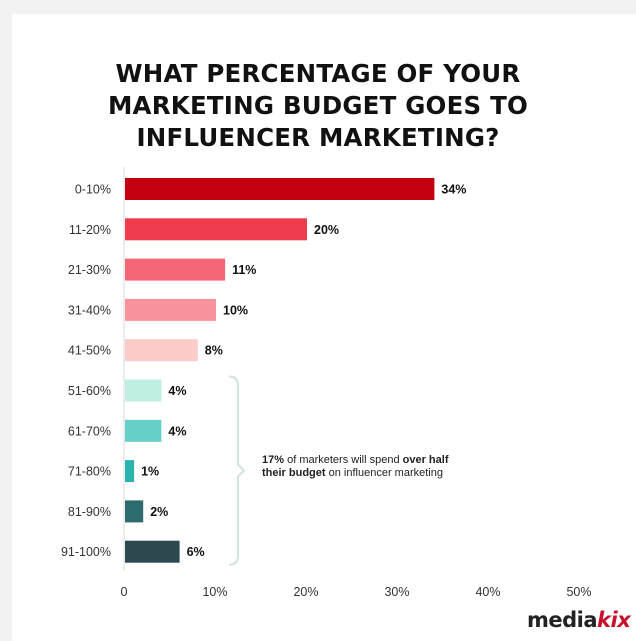 Image resolution: width=636 pixels, height=641 pixels. What do you see at coordinates (86, 552) in the screenshot?
I see `category-label: 91-100%` at bounding box center [86, 552].